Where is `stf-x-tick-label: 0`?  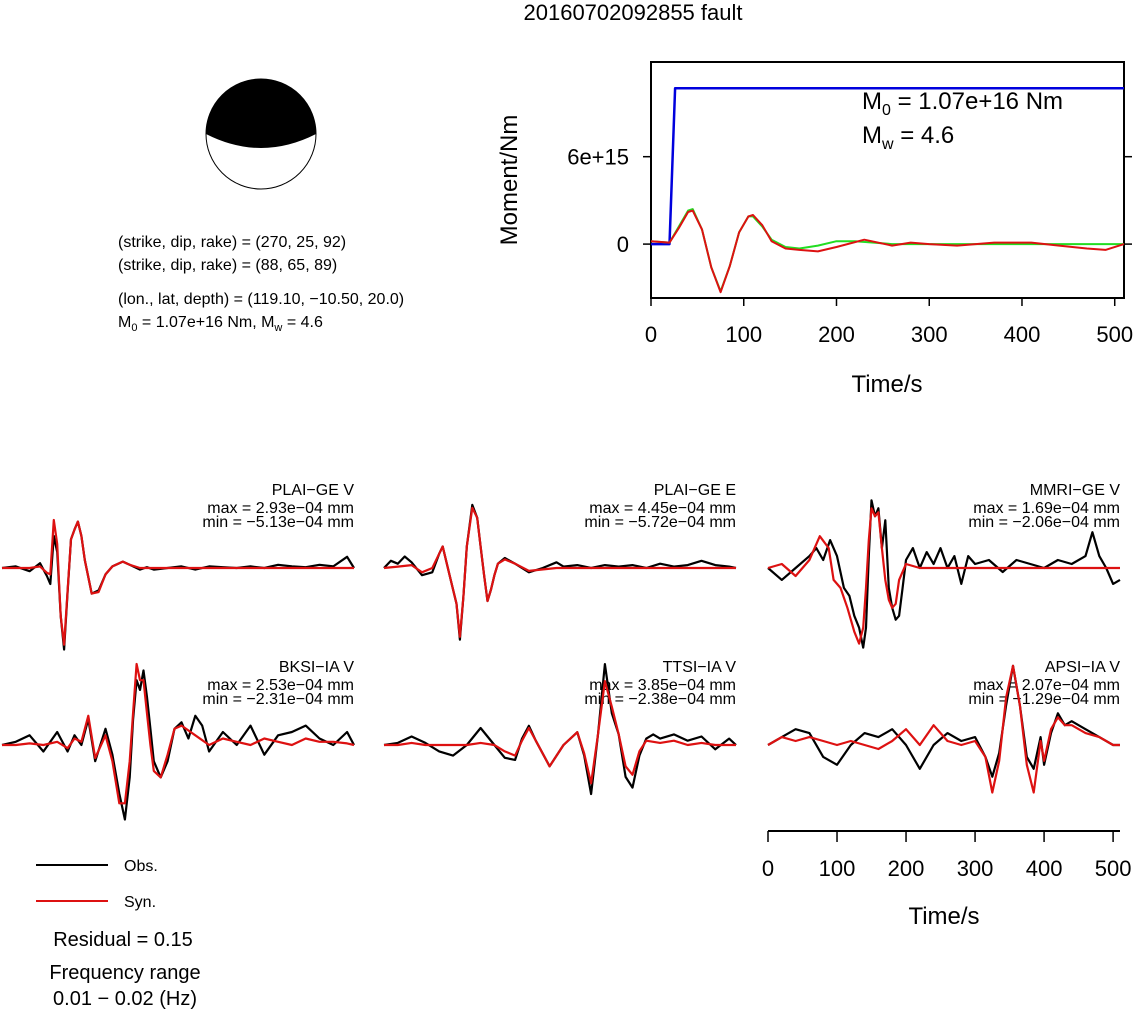 stf-x-tick-label: 0 is located at coordinates (651, 334).